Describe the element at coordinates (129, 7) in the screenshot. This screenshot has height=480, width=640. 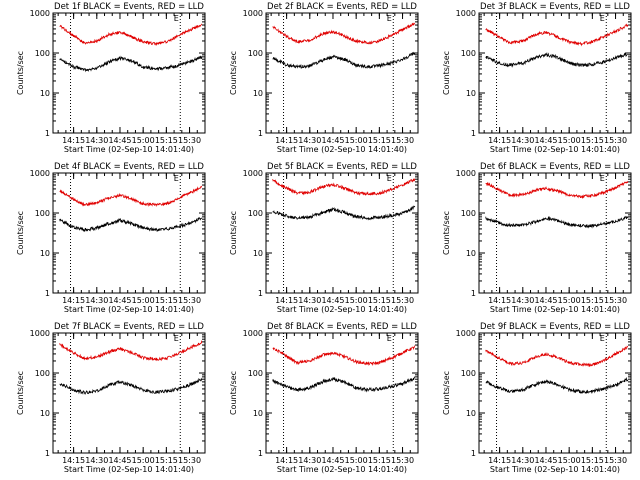
I see `chart-title: Det 1f BLACK = Events, RED = LLD` at that location.